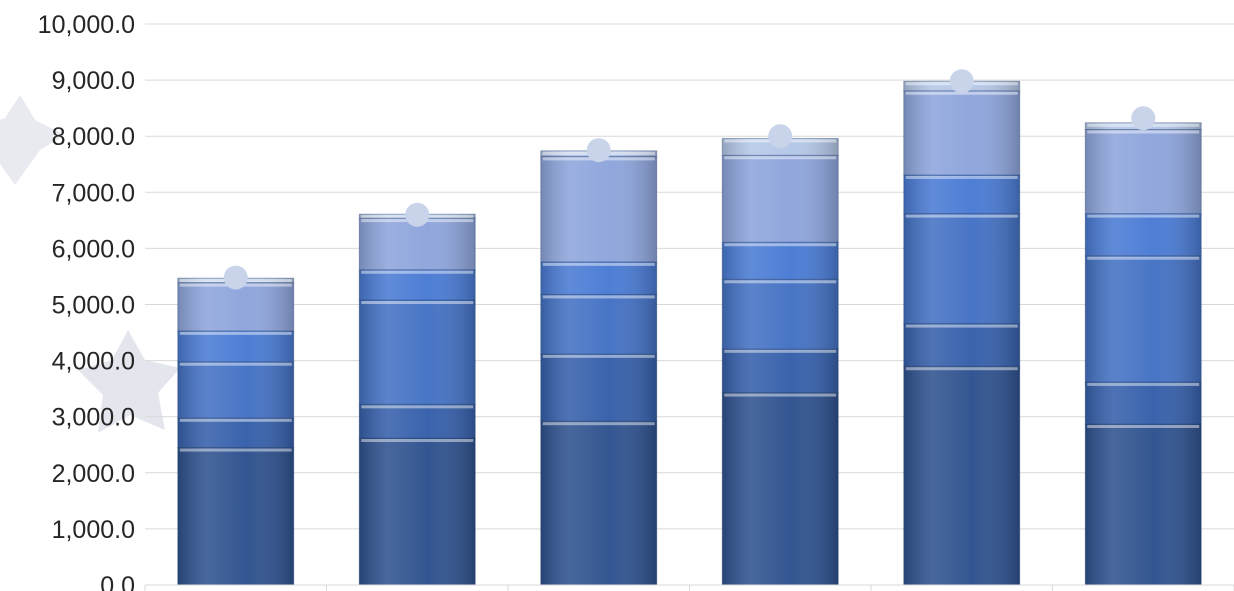  I want to click on y-tick-label: 4,000.0, so click(93, 362).